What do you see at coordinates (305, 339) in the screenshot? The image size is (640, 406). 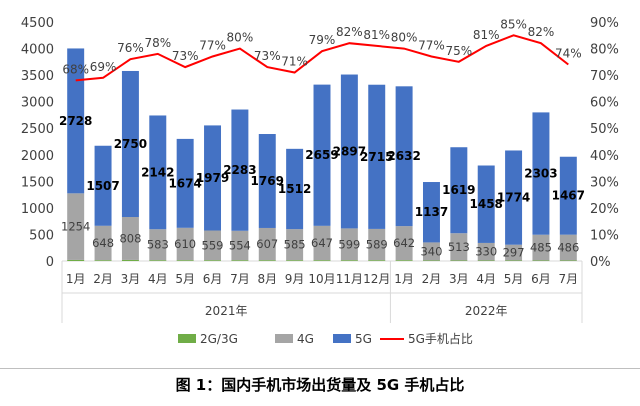 I see `legend-label: 4G` at bounding box center [305, 339].